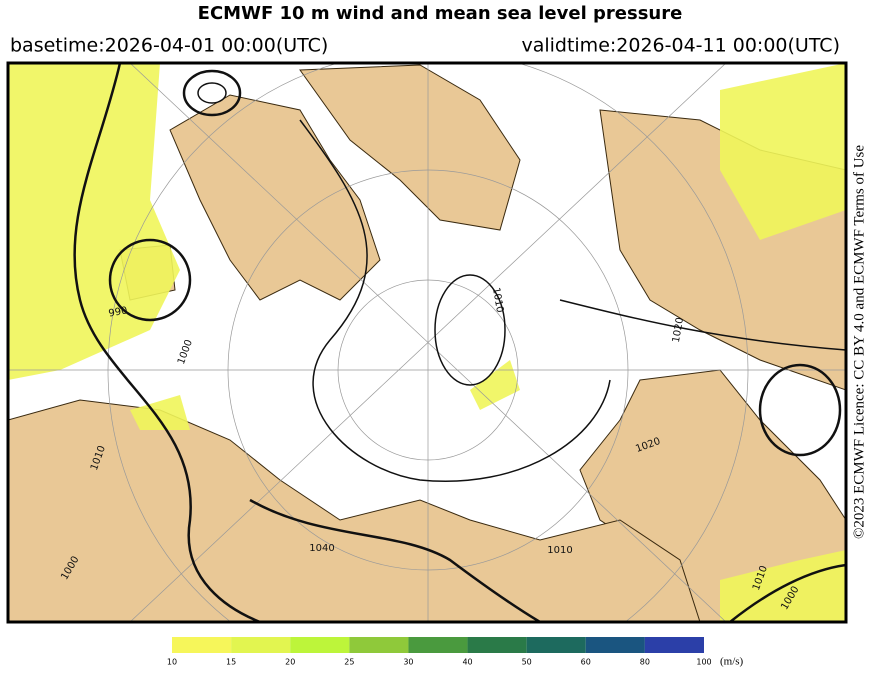  I want to click on colorbar-tick-label: 30, so click(408, 662).